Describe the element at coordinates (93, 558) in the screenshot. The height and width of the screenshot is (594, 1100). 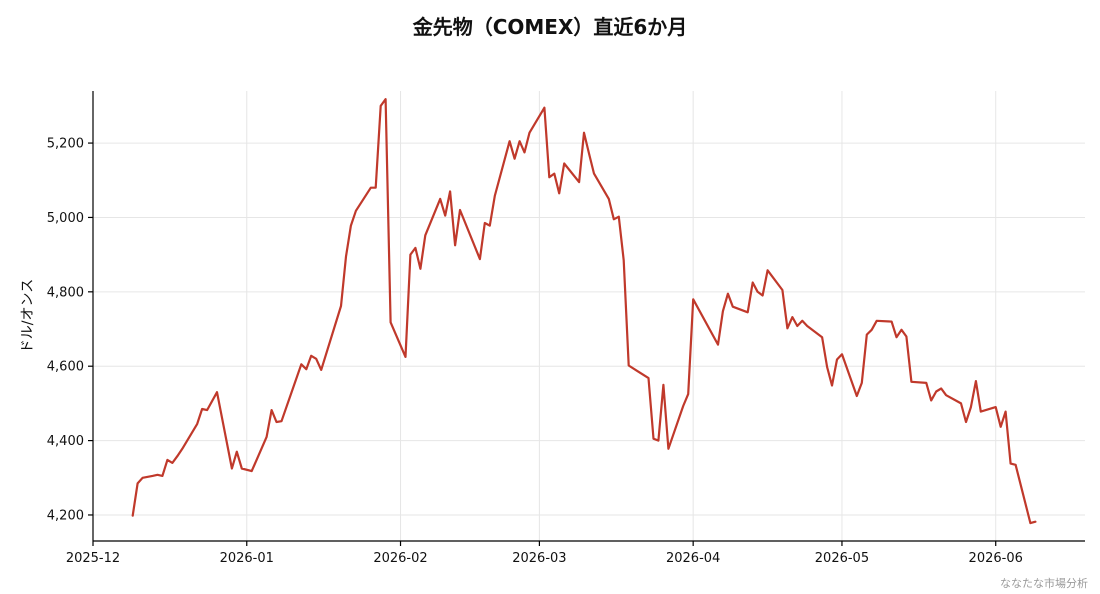
I see `x-tick-label: 2025-12` at that location.